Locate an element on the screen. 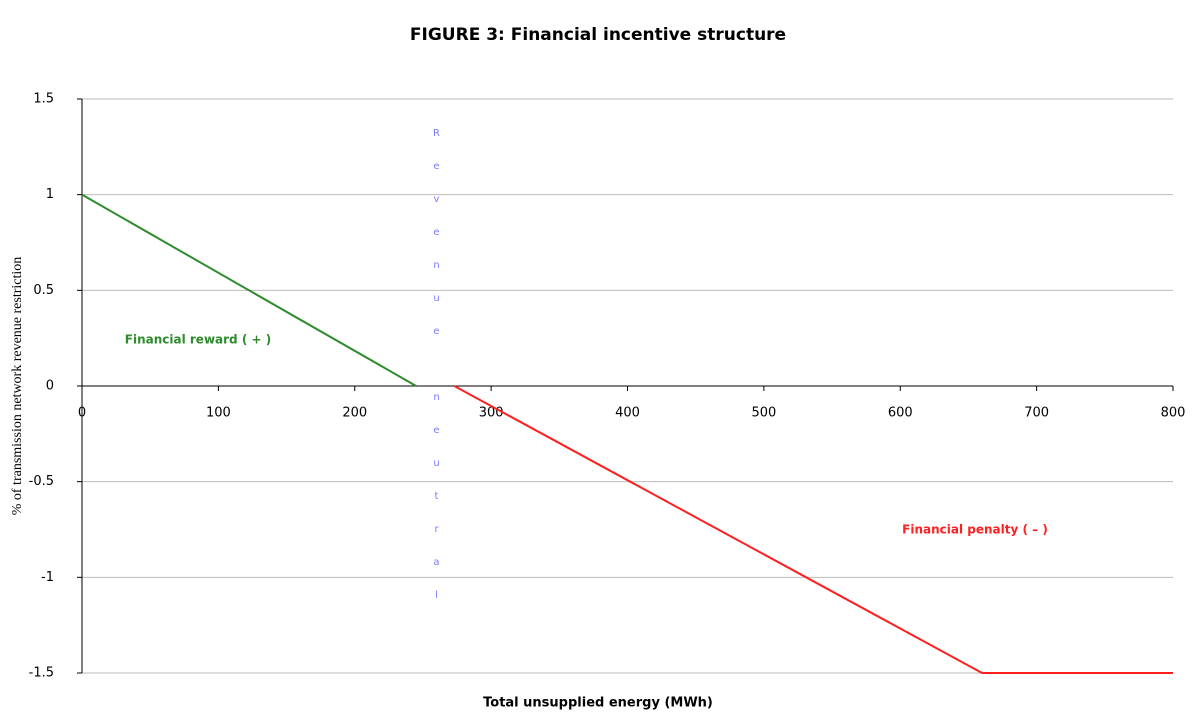  annotation: Financial penalty ( – ) is located at coordinates (975, 530).